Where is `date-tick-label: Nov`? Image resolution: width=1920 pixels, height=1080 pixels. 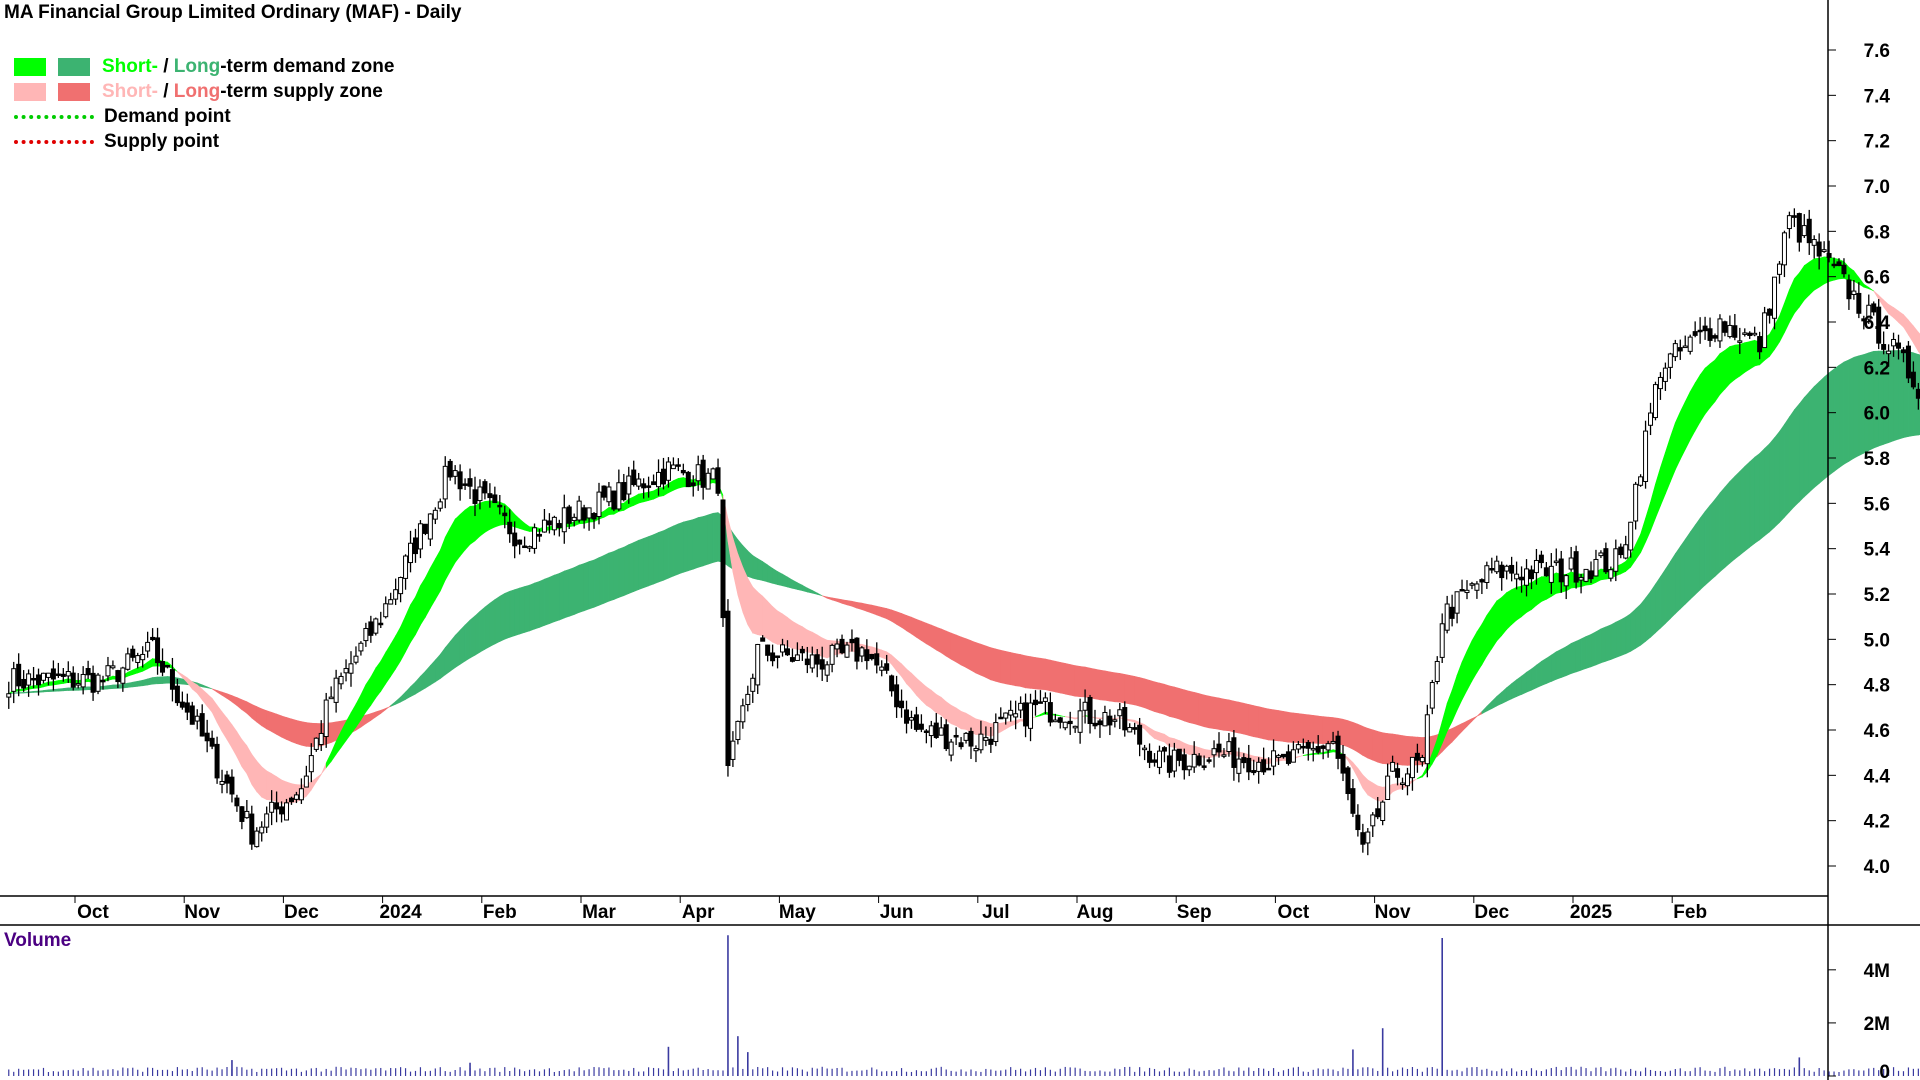 date-tick-label: Nov is located at coordinates (1393, 912).